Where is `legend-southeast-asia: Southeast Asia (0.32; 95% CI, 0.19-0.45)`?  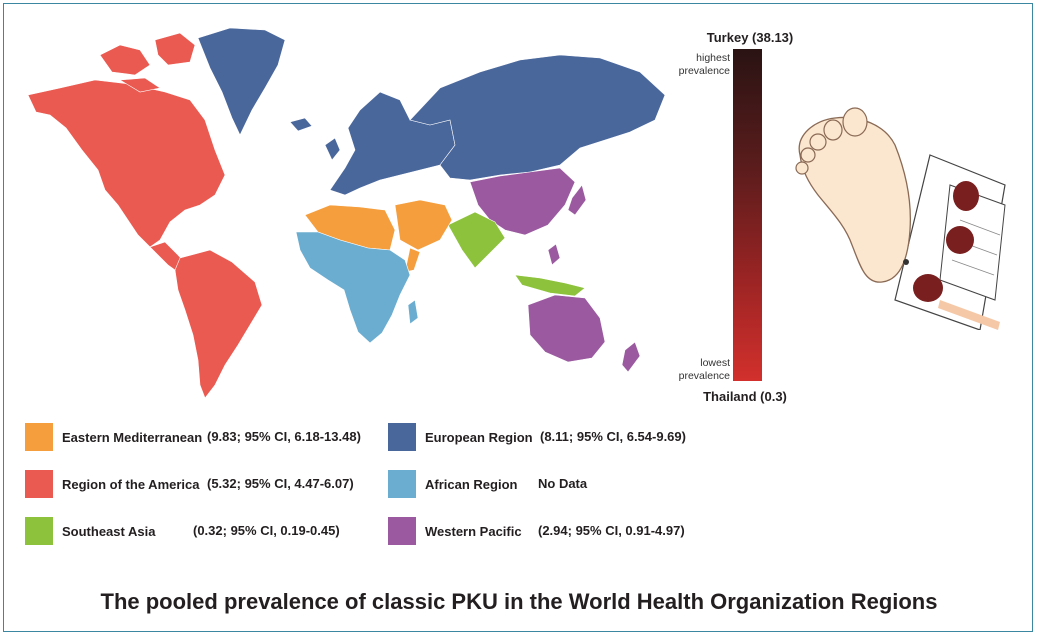
legend-southeast-asia: Southeast Asia (0.32; 95% CI, 0.19-0.45) is located at coordinates (182, 531).